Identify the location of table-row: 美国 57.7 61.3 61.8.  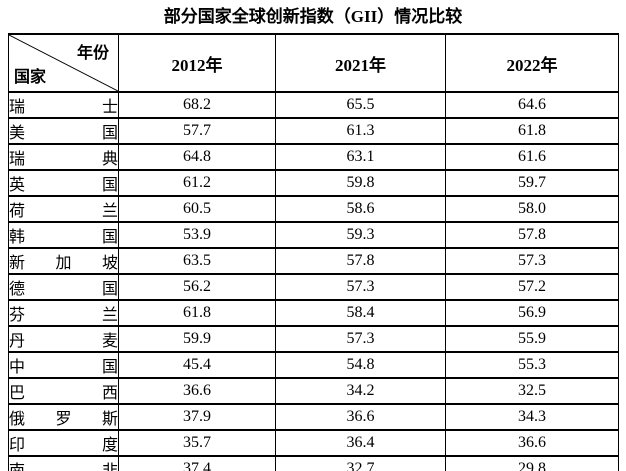
(313, 131).